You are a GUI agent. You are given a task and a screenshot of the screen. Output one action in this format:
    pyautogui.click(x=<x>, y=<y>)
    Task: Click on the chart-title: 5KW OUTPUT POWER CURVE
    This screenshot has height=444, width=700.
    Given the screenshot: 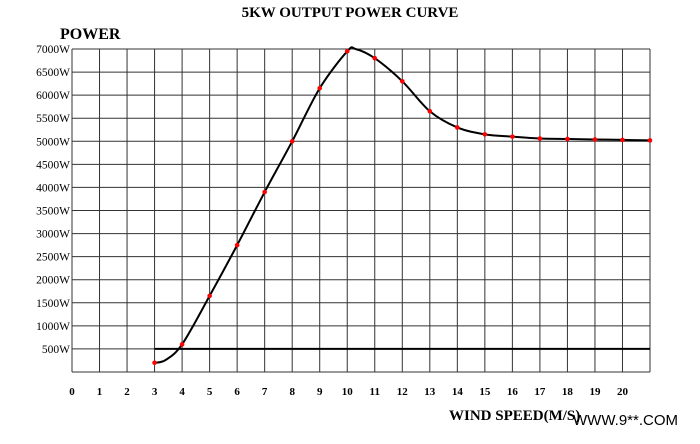 What is the action you would take?
    pyautogui.click(x=350, y=13)
    